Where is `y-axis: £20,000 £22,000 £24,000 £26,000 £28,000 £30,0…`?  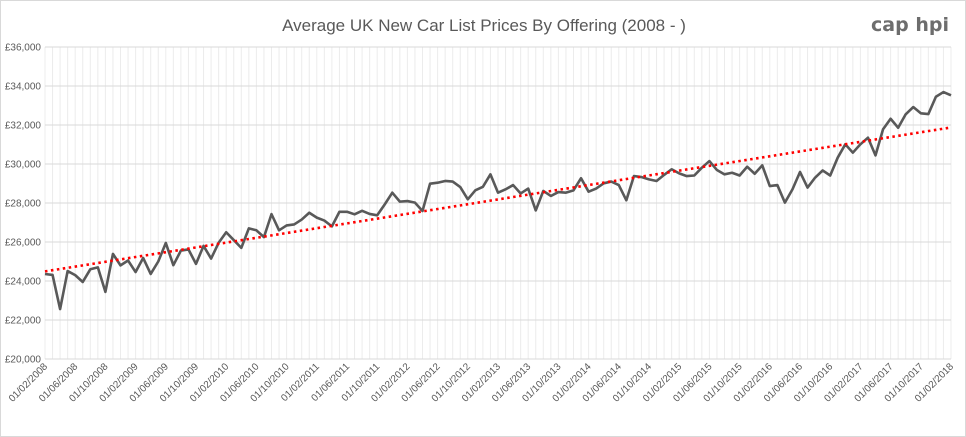
y-axis: £20,000 £22,000 £24,000 £26,000 £28,000 £30,0… is located at coordinates (23, 204).